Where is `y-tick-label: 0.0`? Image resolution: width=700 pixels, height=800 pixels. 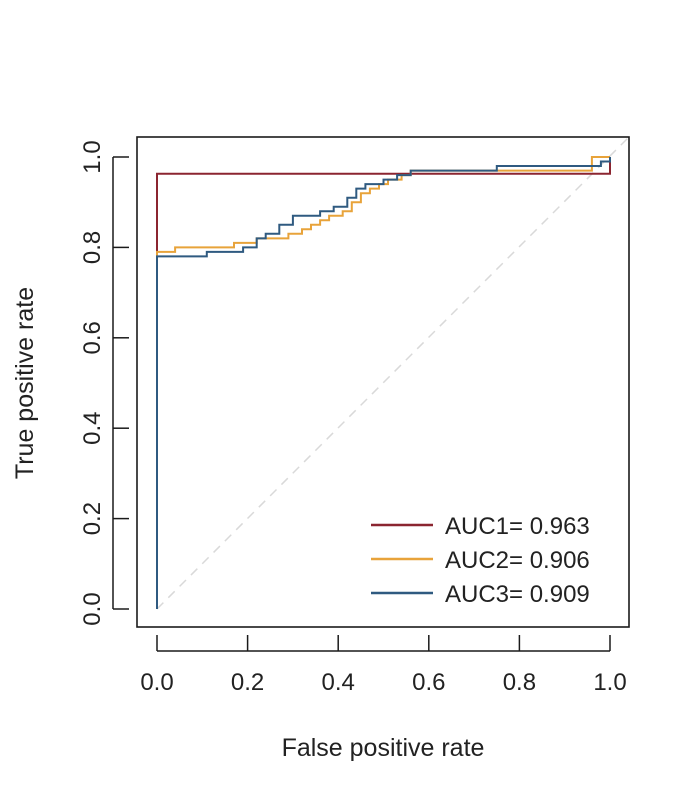
y-tick-label: 0.0 is located at coordinates (92, 608).